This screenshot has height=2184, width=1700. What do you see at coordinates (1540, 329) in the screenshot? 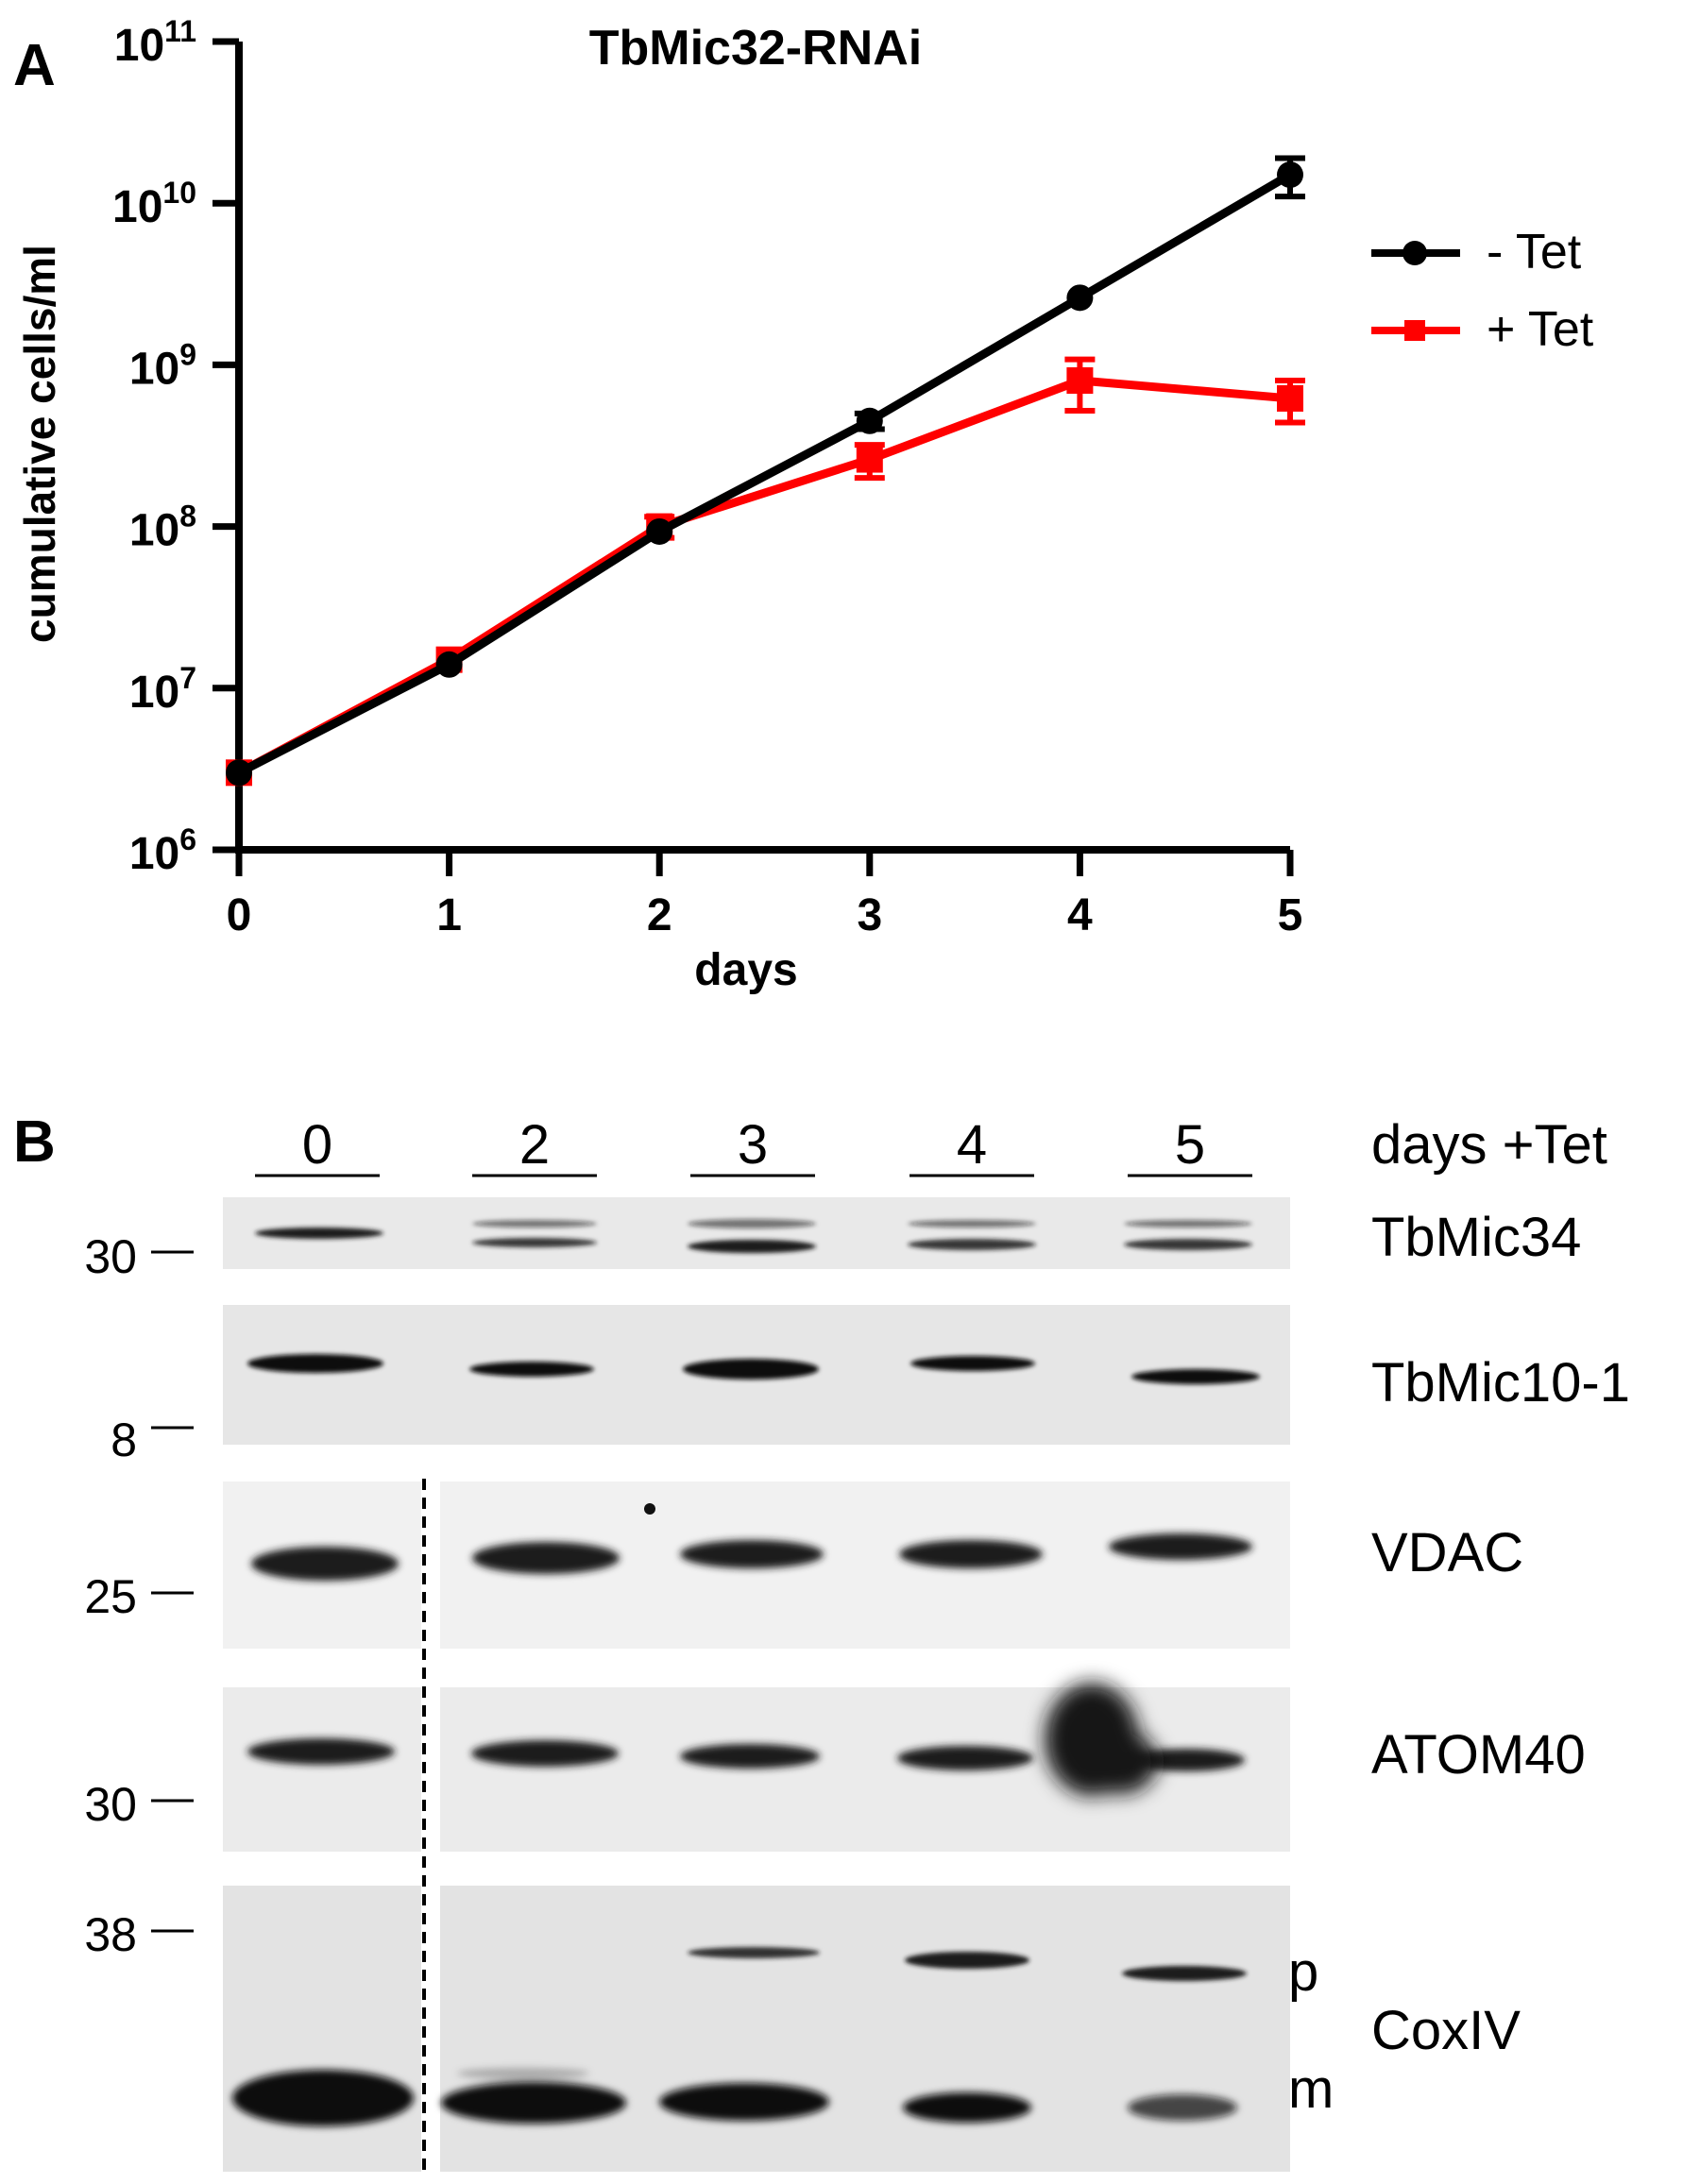
I see `legend-label-plus-tet: + Tet` at bounding box center [1540, 329].